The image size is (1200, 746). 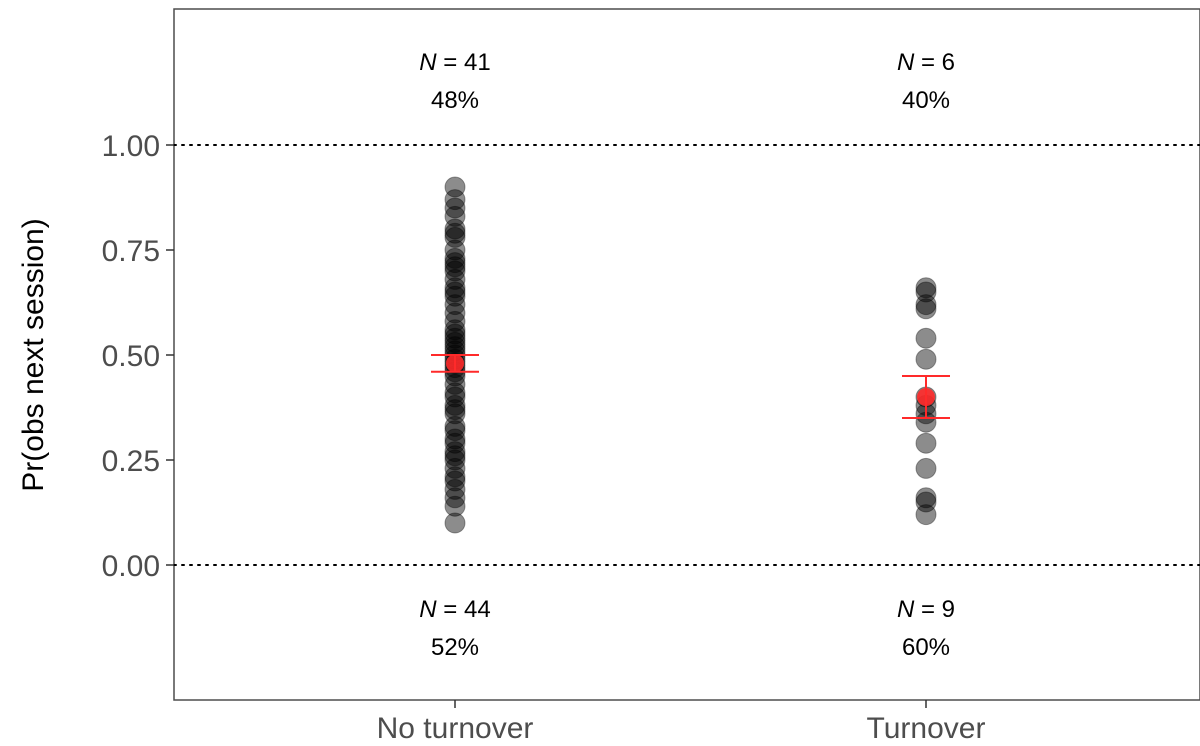 I want to click on above-count-n-label: N = 6, so click(x=926, y=62).